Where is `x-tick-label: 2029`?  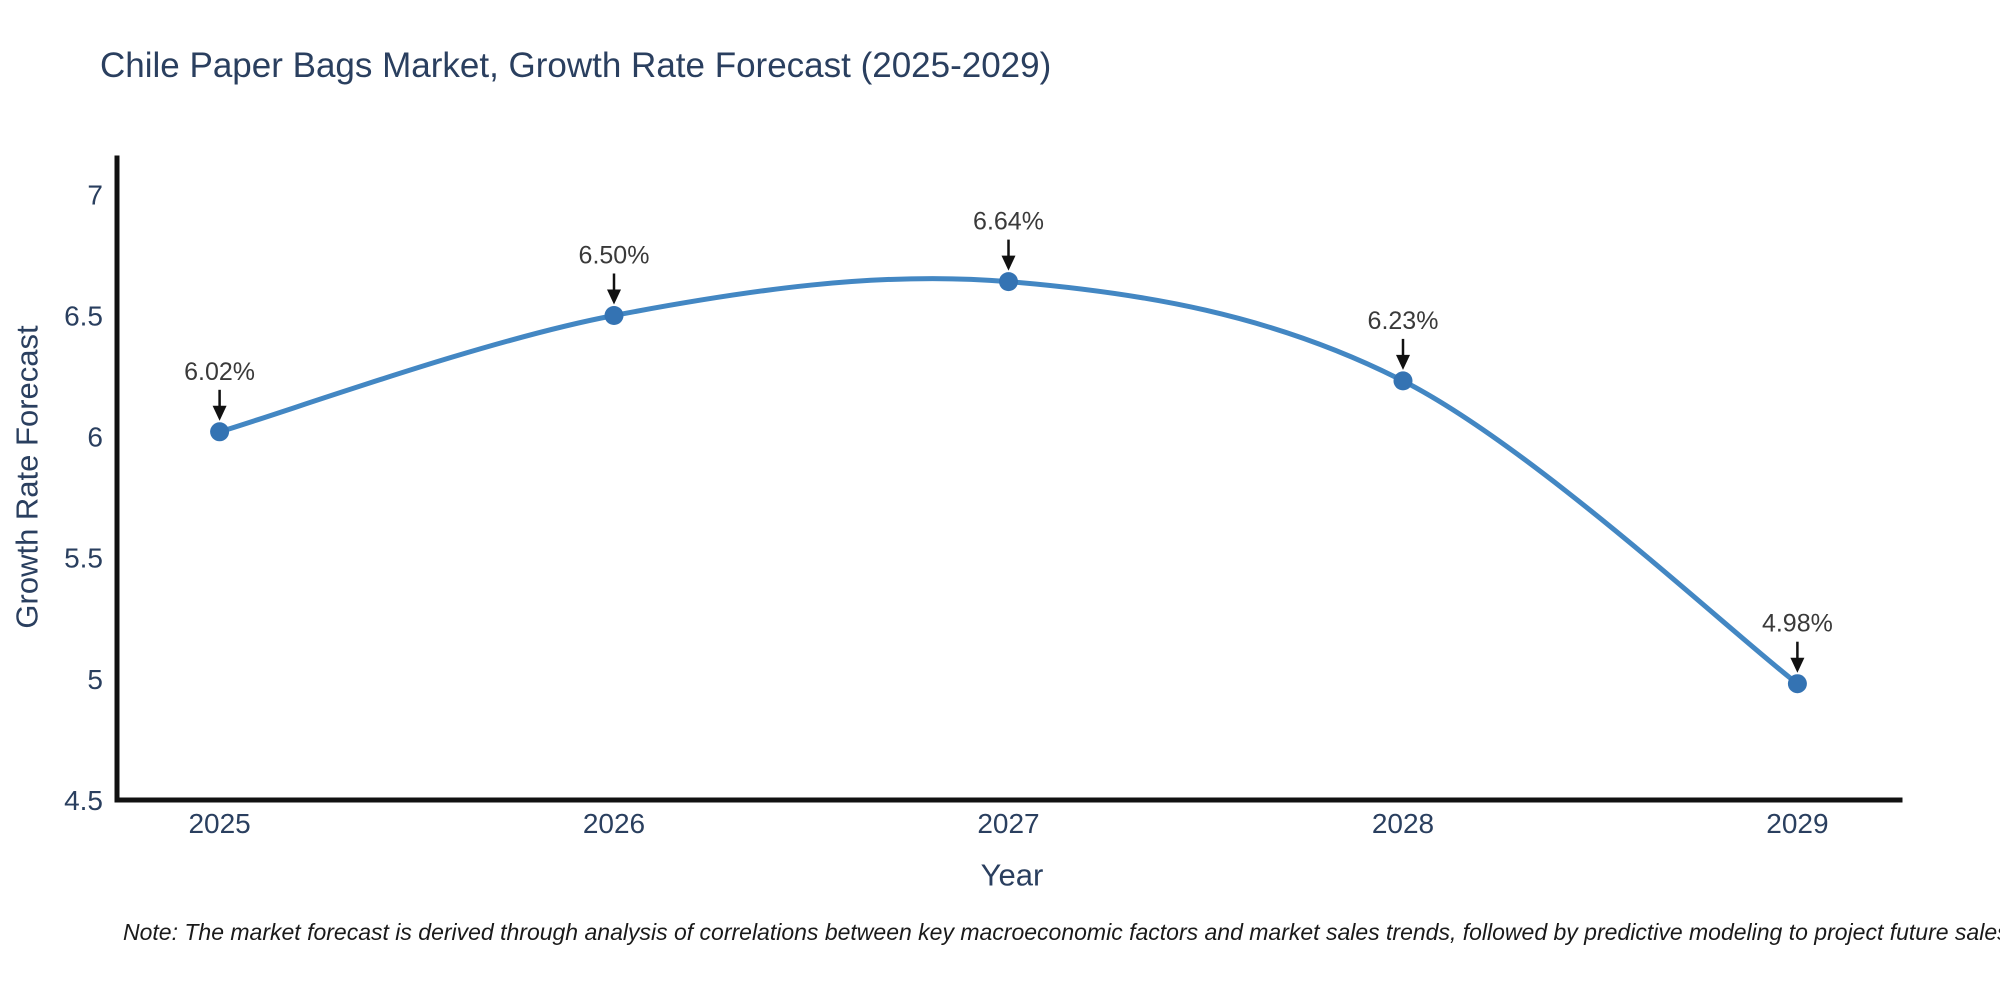
x-tick-label: 2029 is located at coordinates (1797, 823).